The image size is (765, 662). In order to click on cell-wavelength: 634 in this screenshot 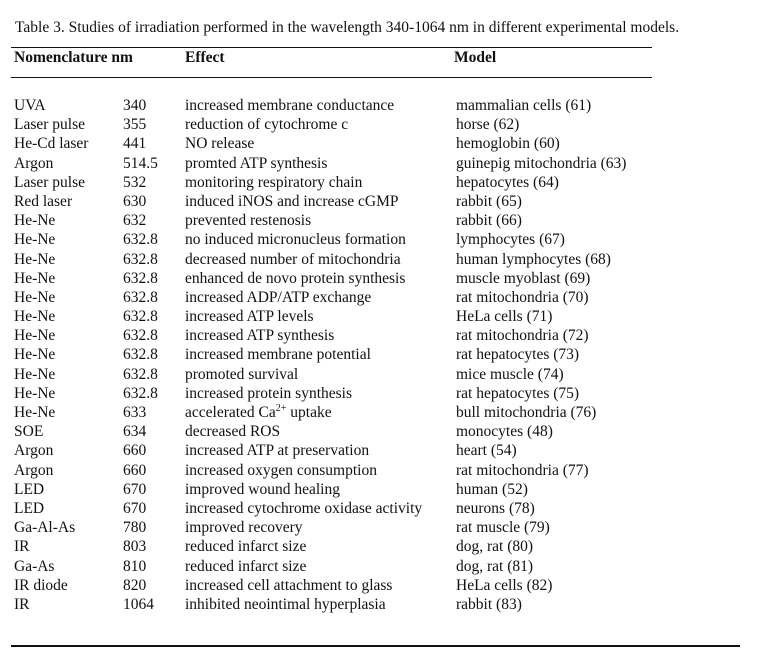, I will do `click(135, 432)`.